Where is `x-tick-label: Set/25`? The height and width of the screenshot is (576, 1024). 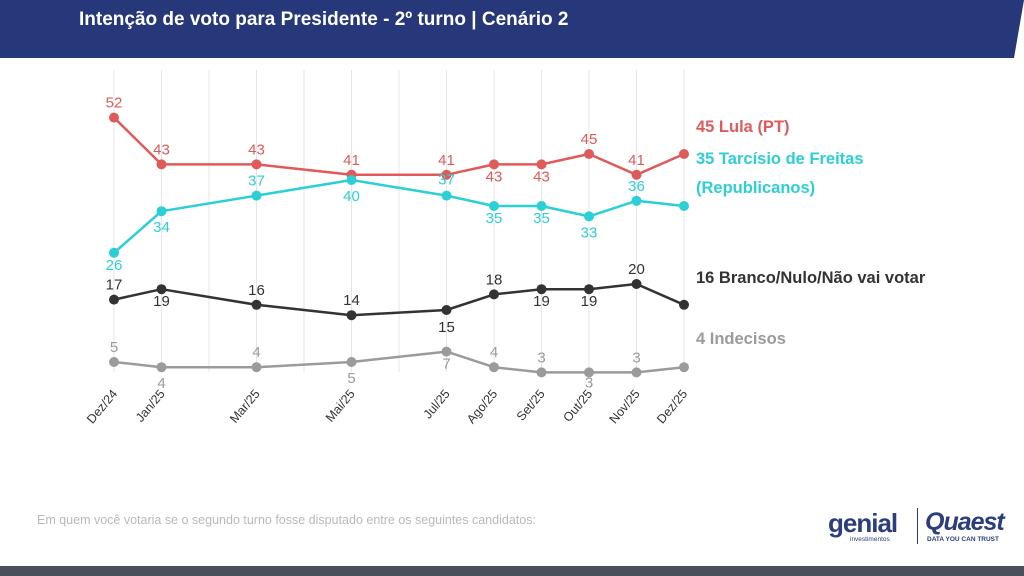 x-tick-label: Set/25 is located at coordinates (531, 405).